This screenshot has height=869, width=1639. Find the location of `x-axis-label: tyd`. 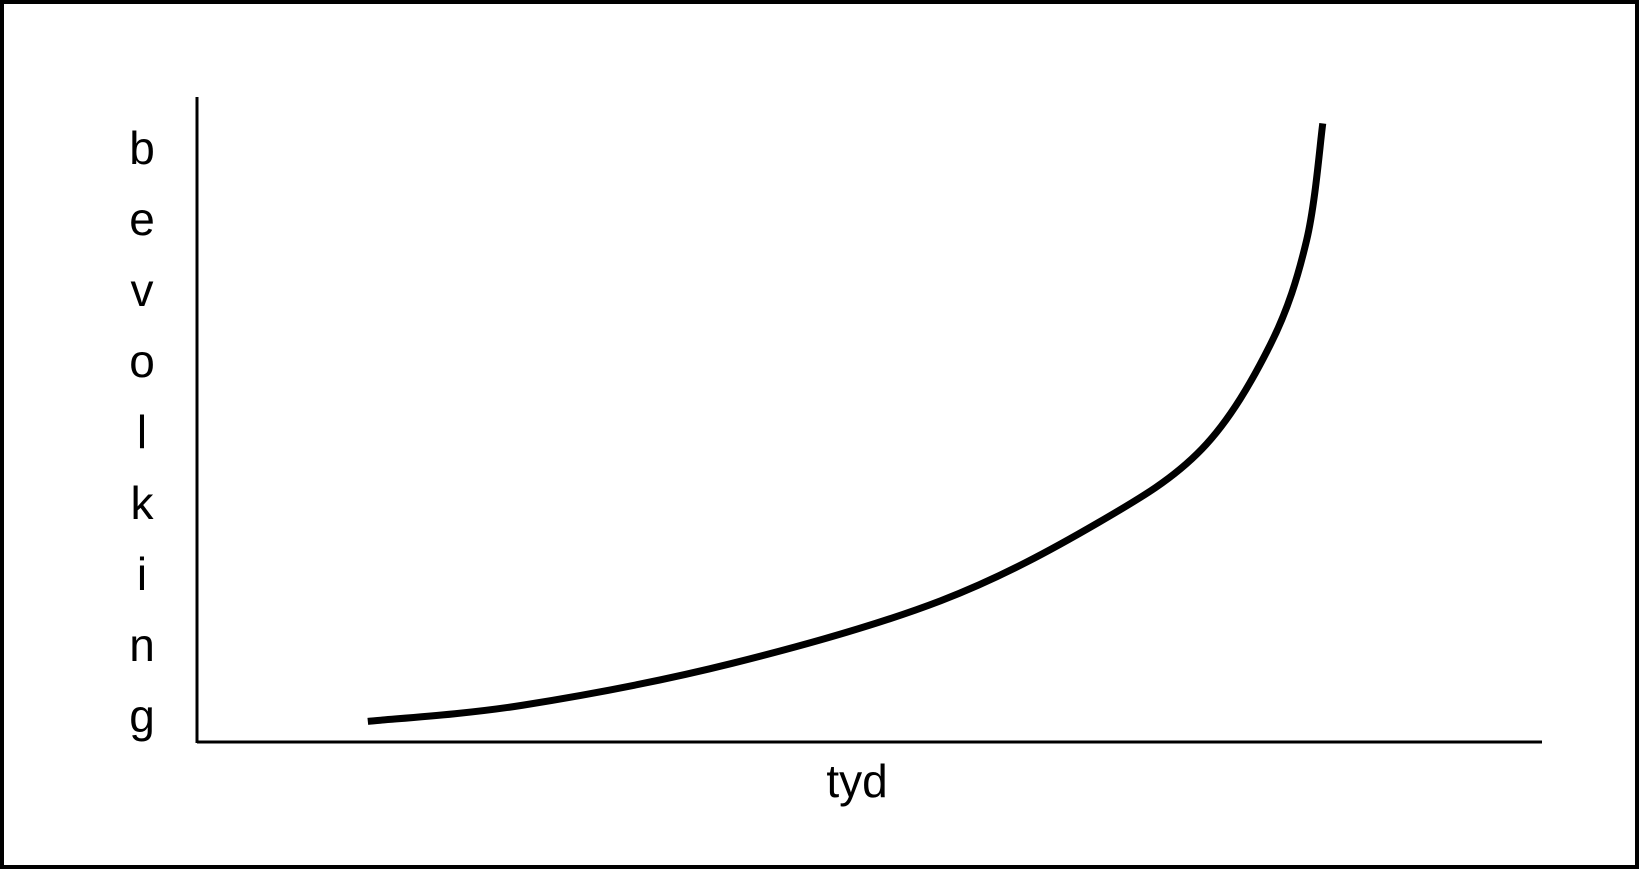

x-axis-label: tyd is located at coordinates (856, 781).